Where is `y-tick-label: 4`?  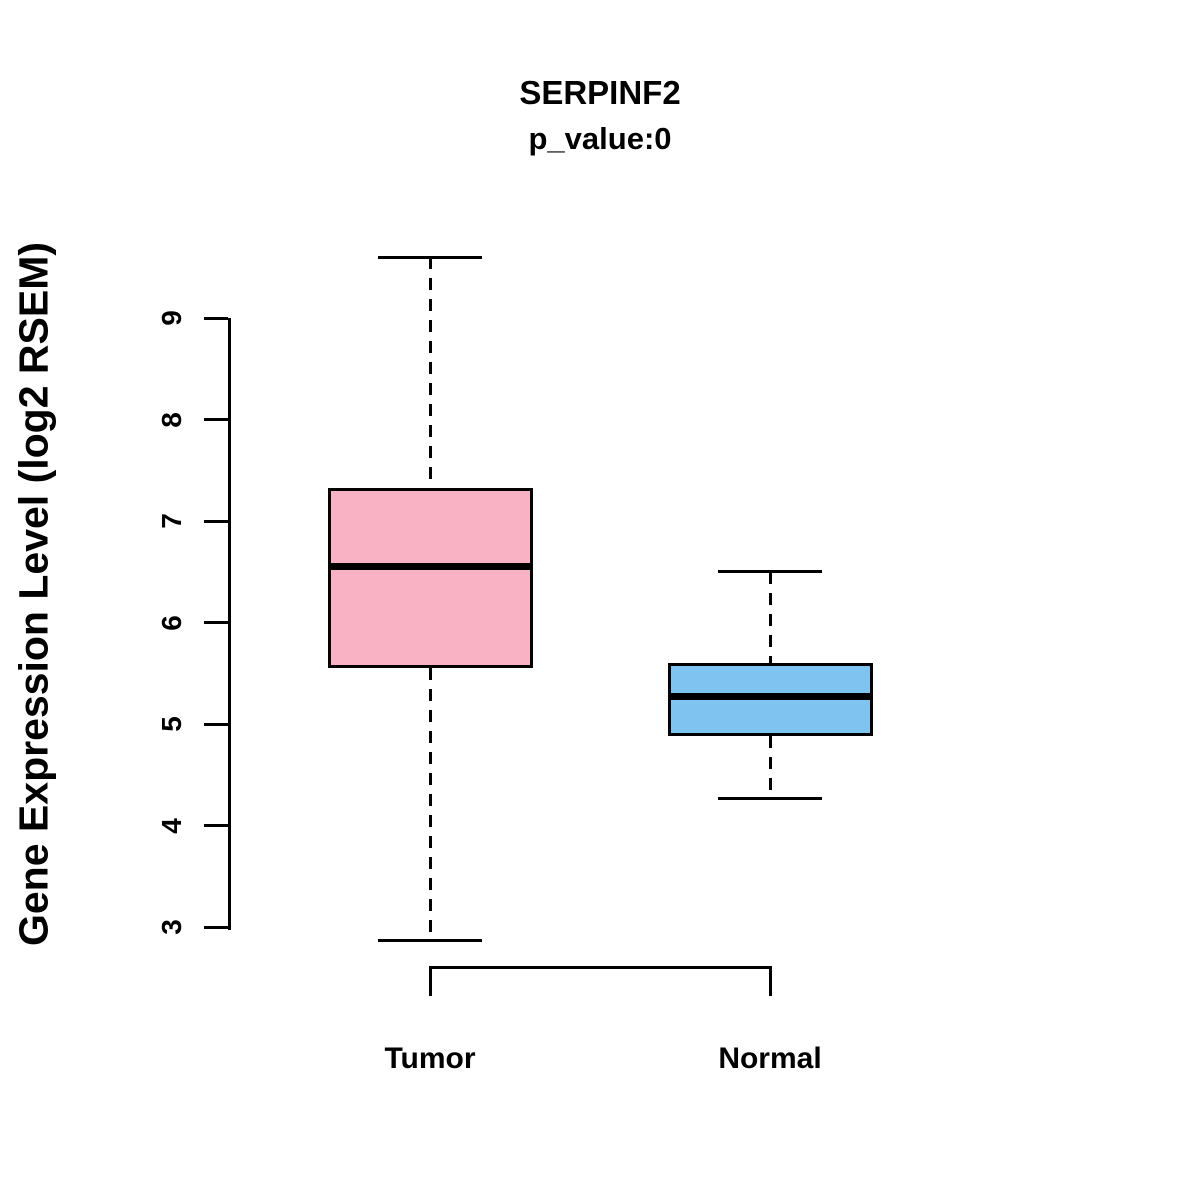 y-tick-label: 4 is located at coordinates (171, 825).